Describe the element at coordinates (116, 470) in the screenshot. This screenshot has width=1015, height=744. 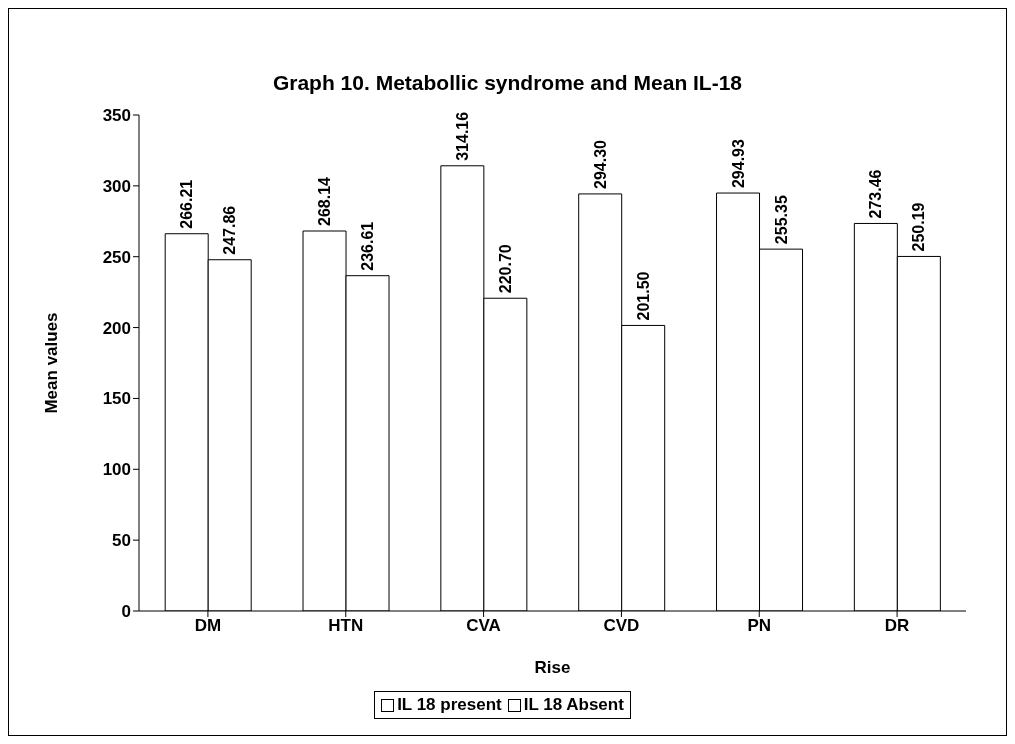
I see `y-tick-label: 100` at that location.